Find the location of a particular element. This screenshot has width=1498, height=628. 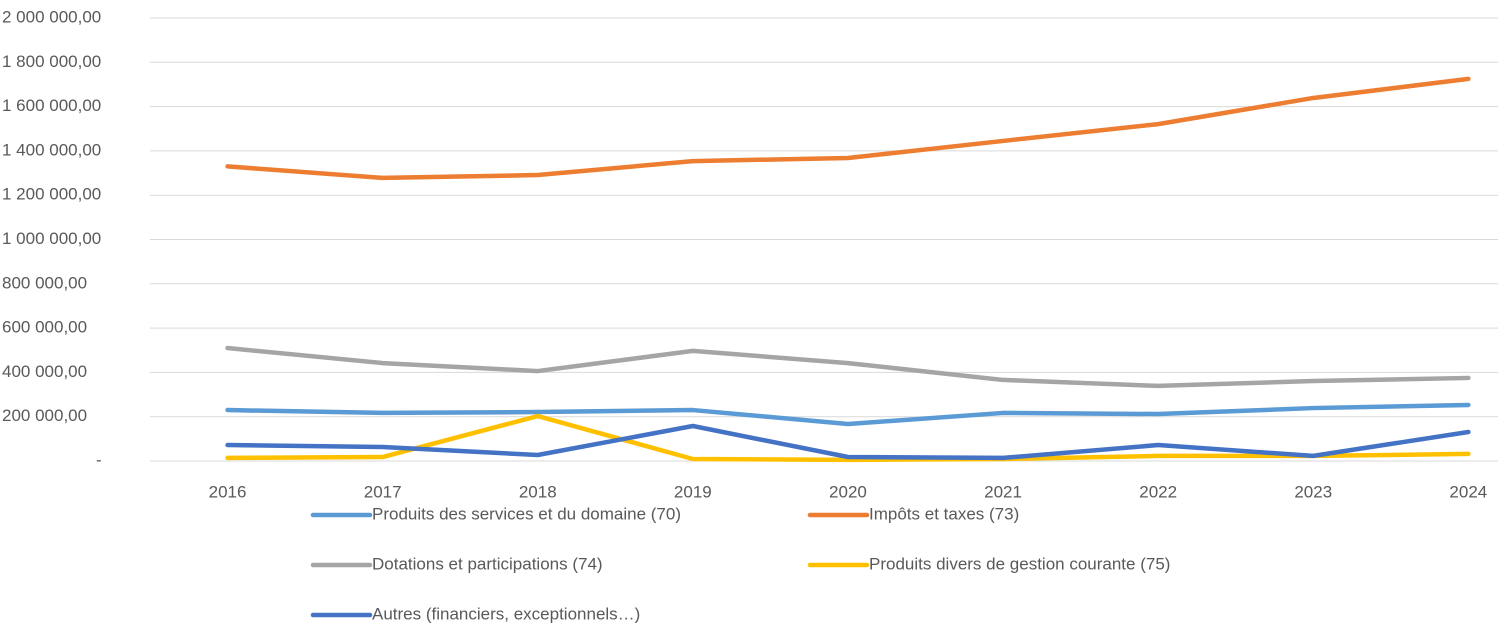

x-tick-label: 2016 is located at coordinates (228, 491).